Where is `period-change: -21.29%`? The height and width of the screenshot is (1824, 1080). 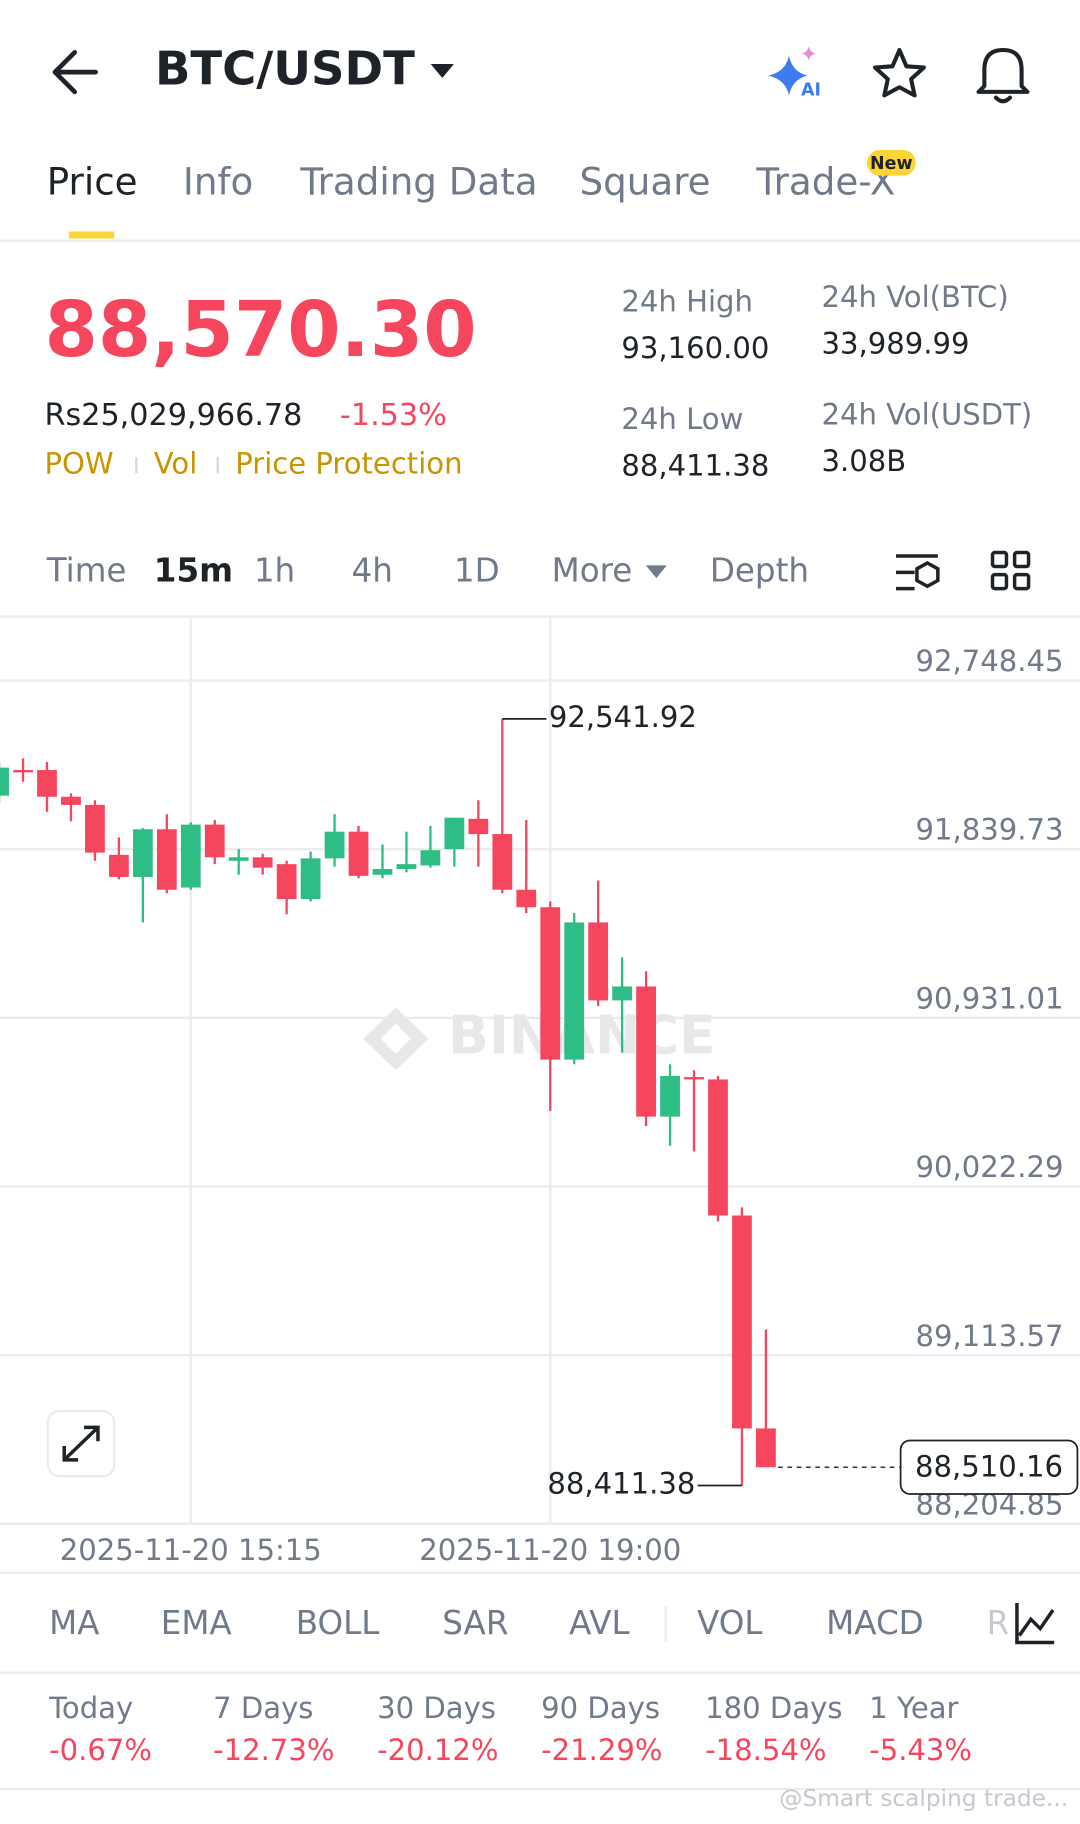
period-change: -21.29% is located at coordinates (601, 1750).